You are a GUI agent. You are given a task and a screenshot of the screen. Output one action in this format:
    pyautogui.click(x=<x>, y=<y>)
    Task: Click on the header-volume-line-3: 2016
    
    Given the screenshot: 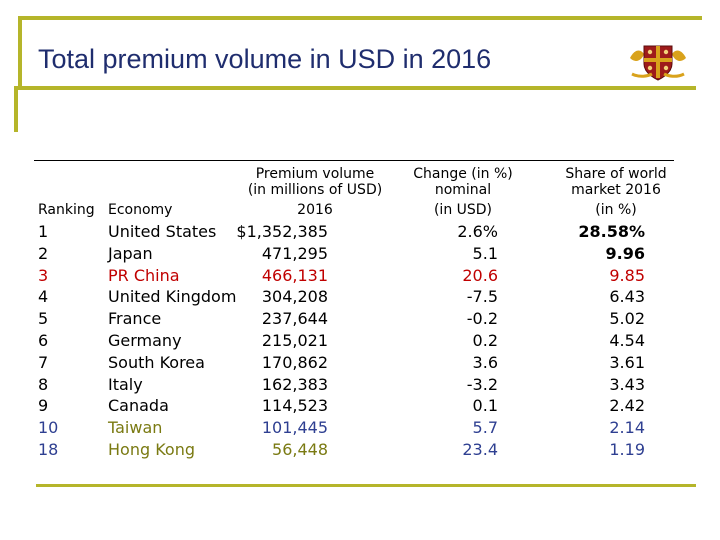 What is the action you would take?
    pyautogui.click(x=315, y=210)
    